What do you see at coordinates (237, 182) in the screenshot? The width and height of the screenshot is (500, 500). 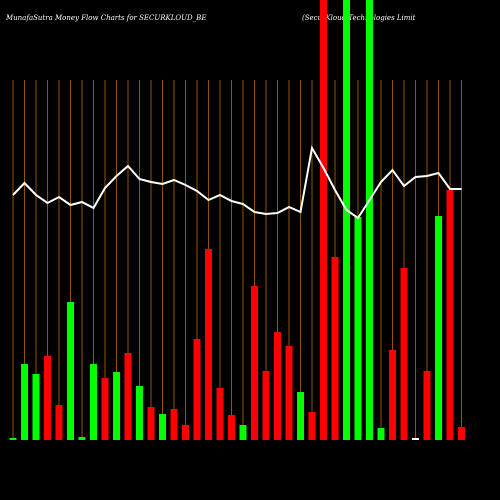 I see `money-flow-line` at bounding box center [237, 182].